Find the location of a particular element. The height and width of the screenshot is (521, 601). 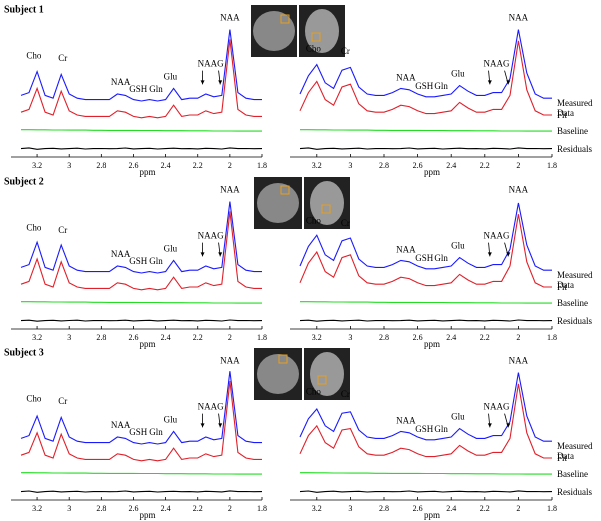

mri-inset is located at coordinates (300, 202).